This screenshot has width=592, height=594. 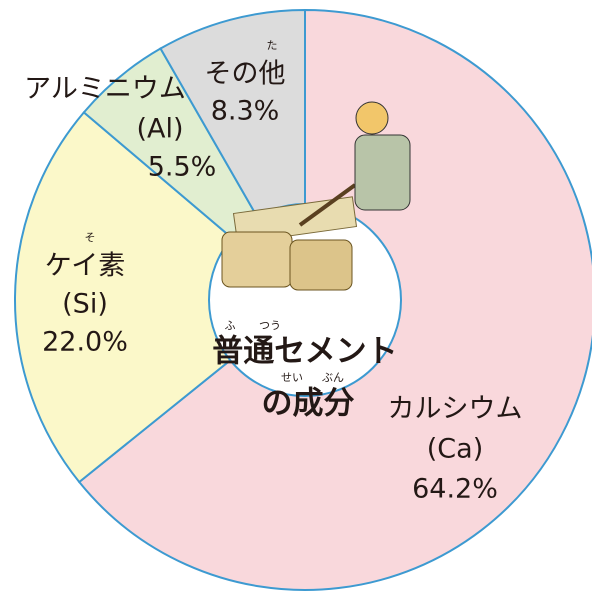 What do you see at coordinates (455, 449) in the screenshot?
I see `slice-symbol: (Ca)` at bounding box center [455, 449].